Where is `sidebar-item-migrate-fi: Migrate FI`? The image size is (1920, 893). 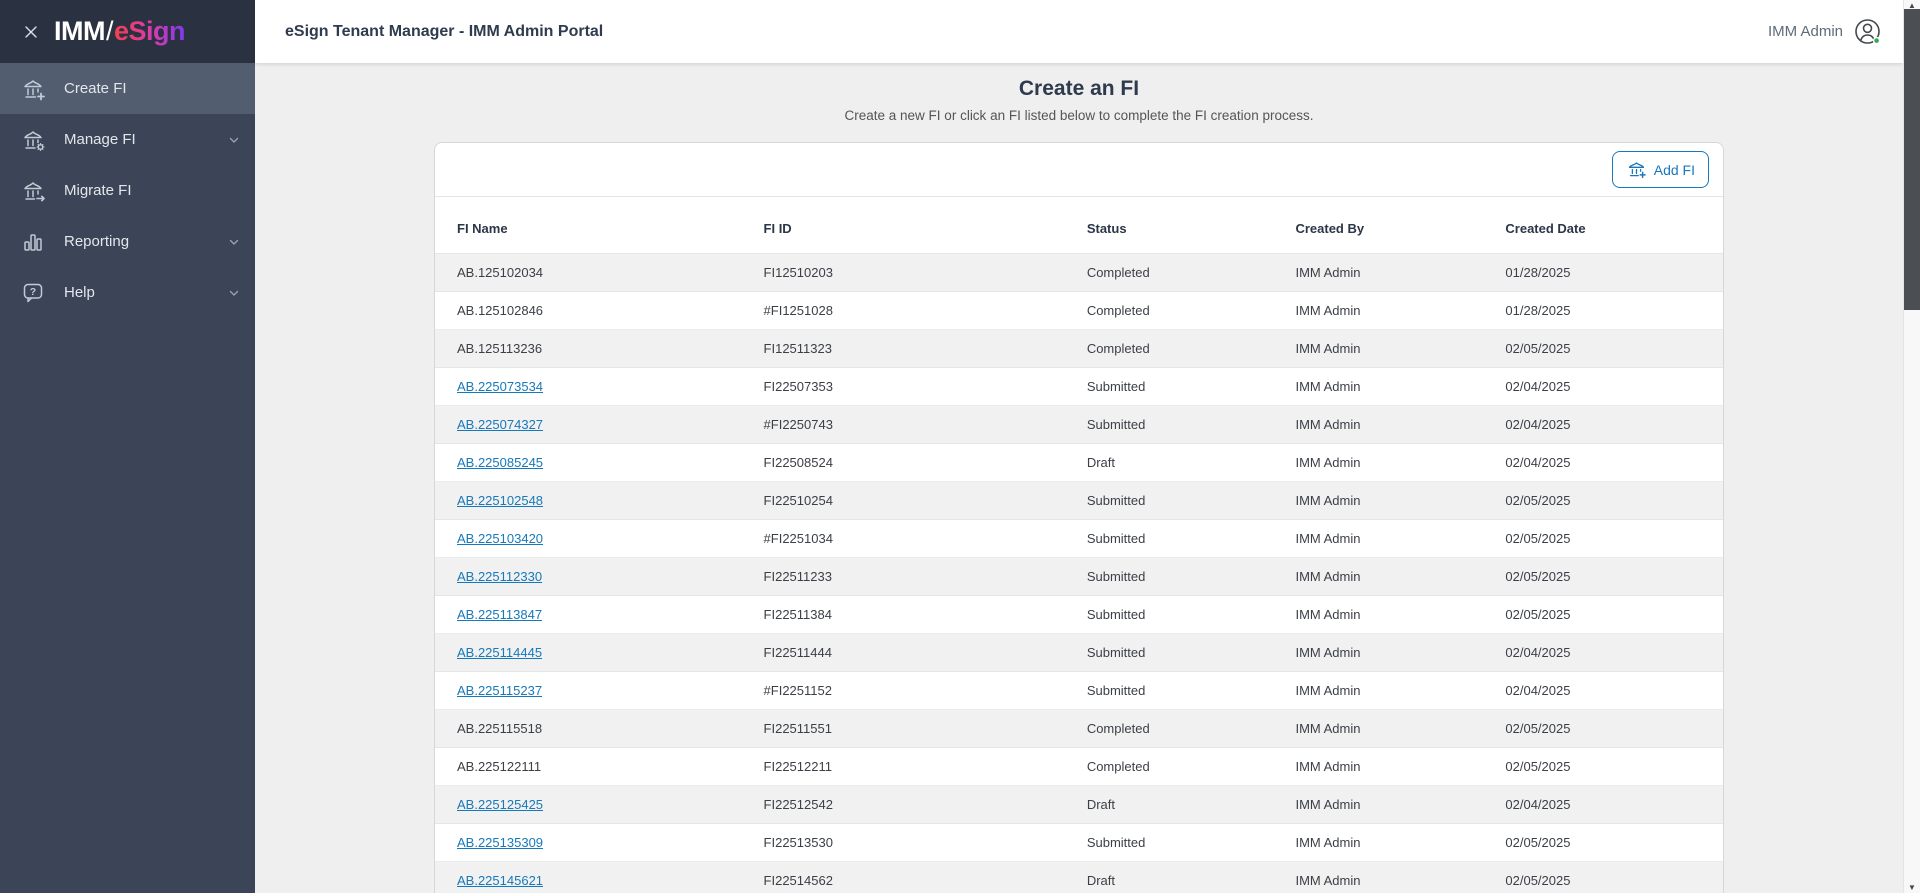
sidebar-item-migrate-fi: Migrate FI is located at coordinates (127, 190).